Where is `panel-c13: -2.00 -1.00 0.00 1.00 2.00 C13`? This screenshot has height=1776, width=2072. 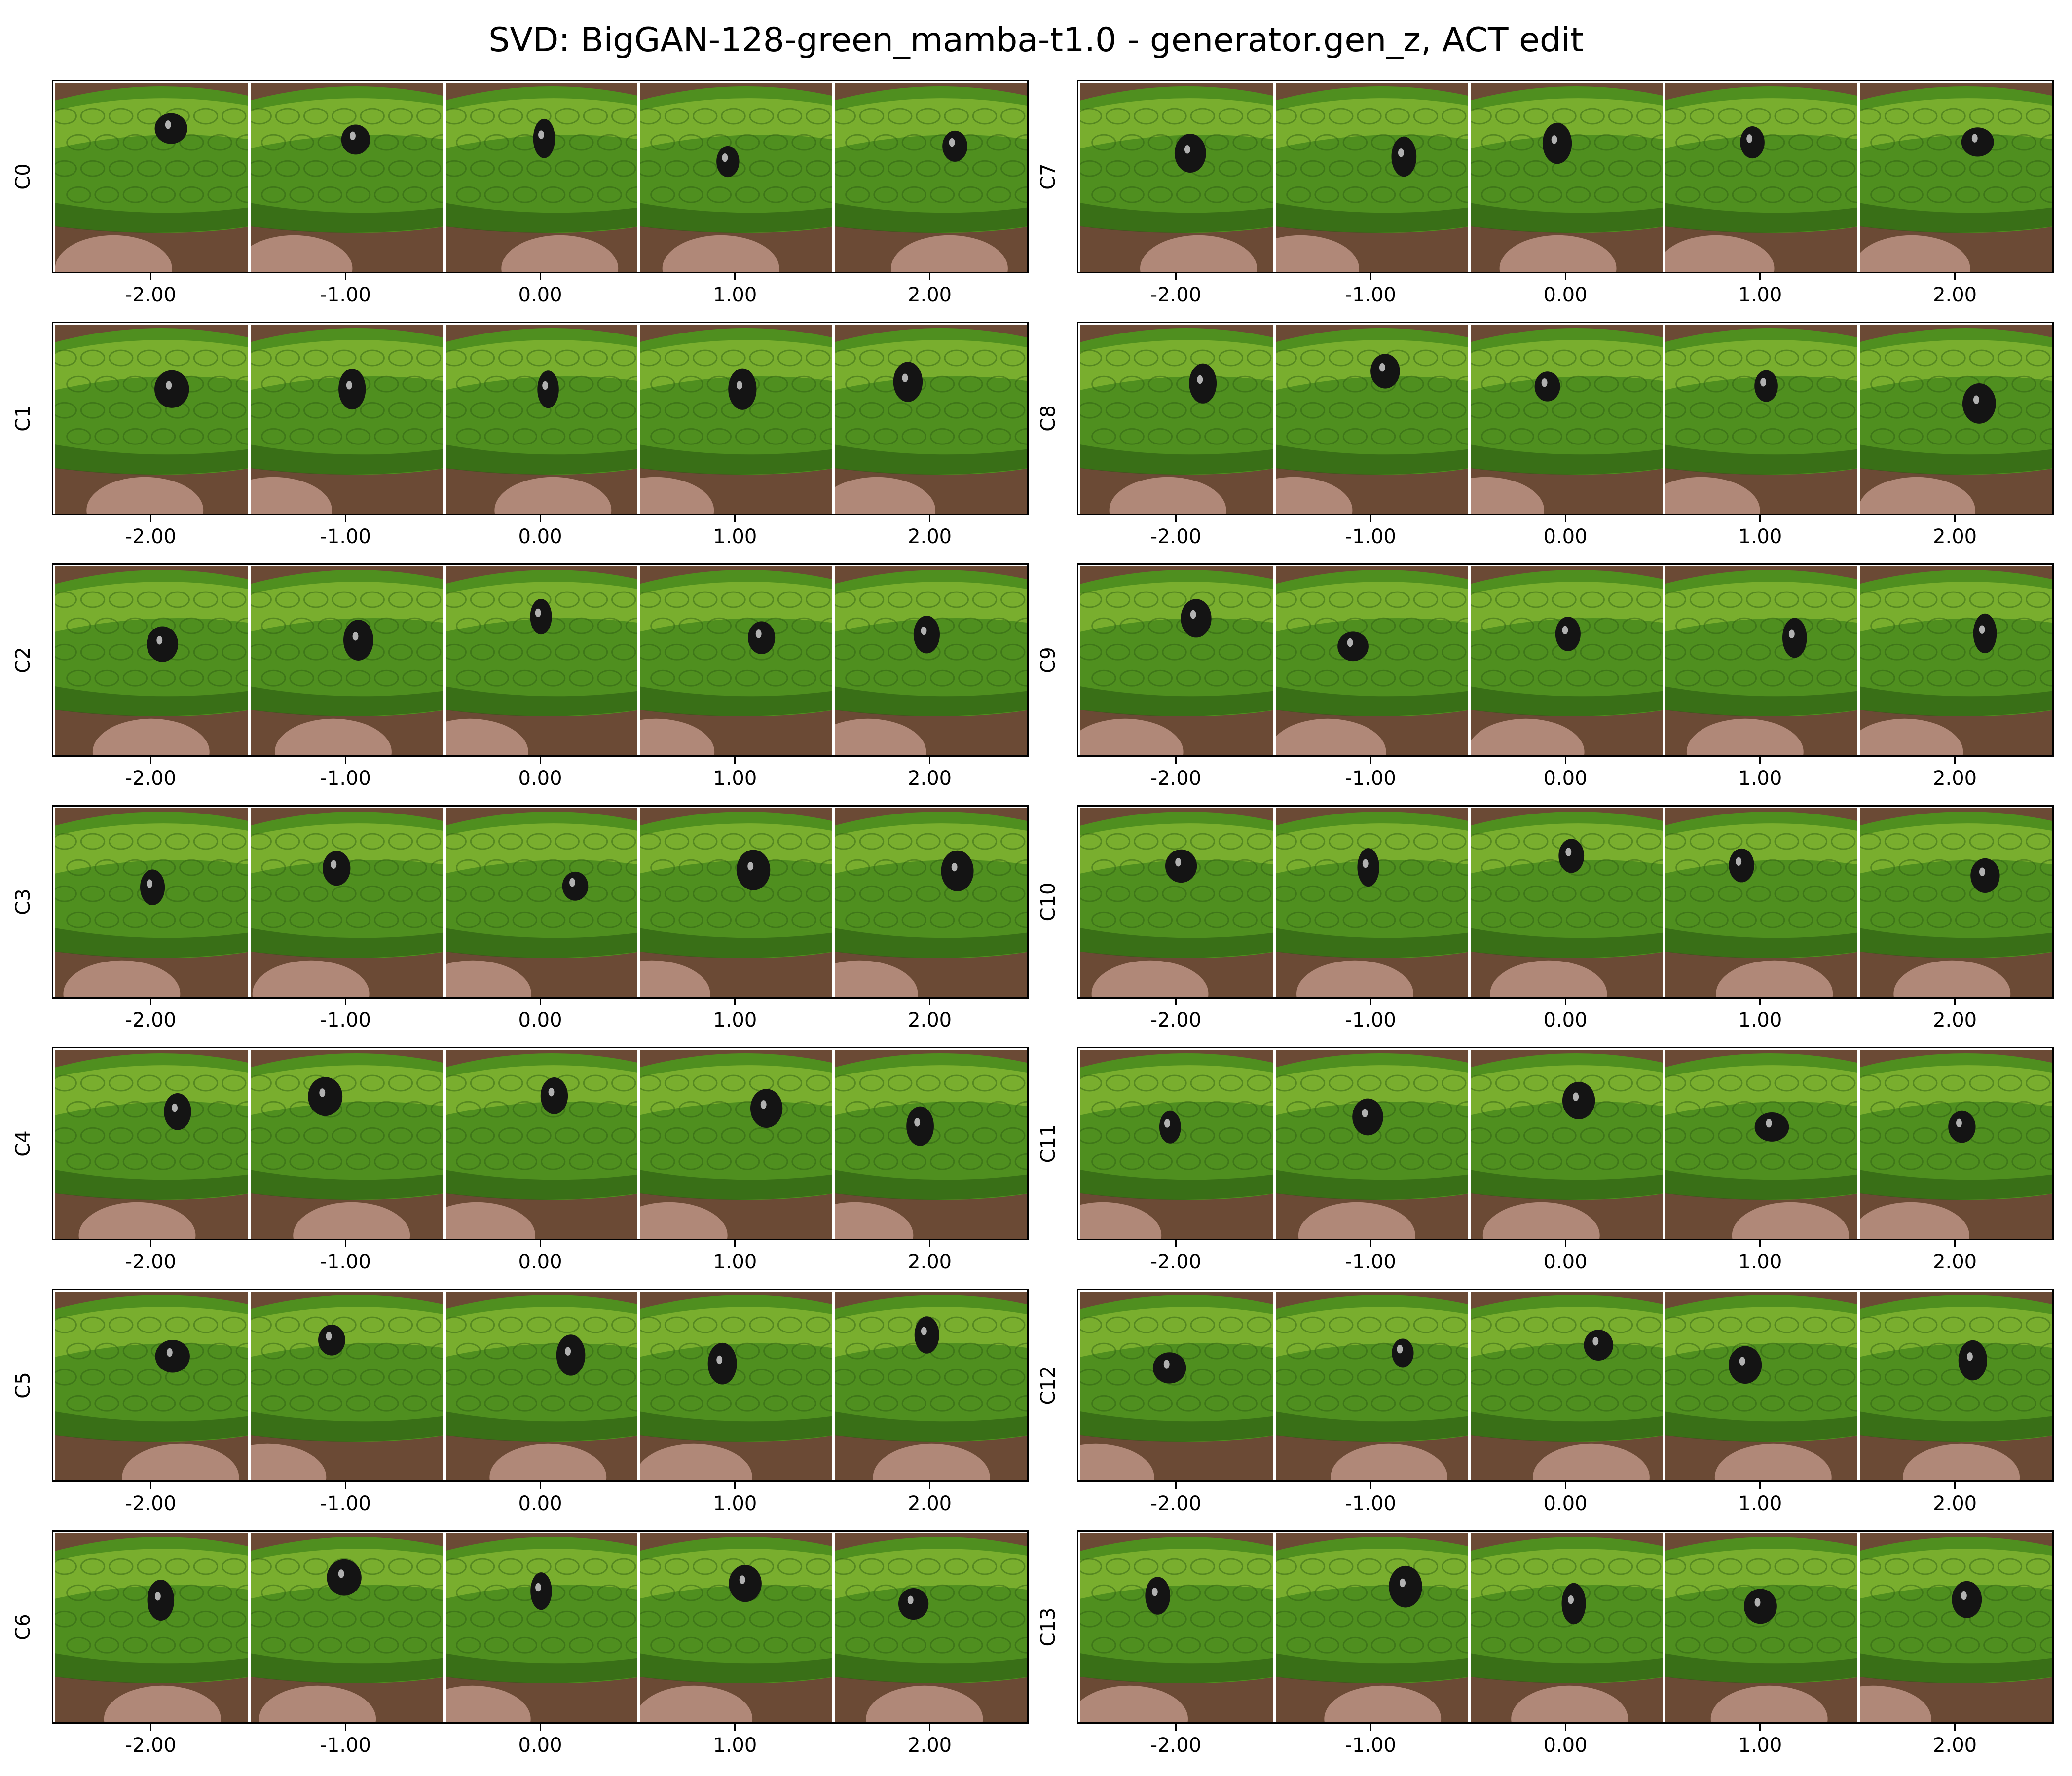
panel-c13: -2.00 -1.00 0.00 1.00 2.00 C13 is located at coordinates (1546, 1643).